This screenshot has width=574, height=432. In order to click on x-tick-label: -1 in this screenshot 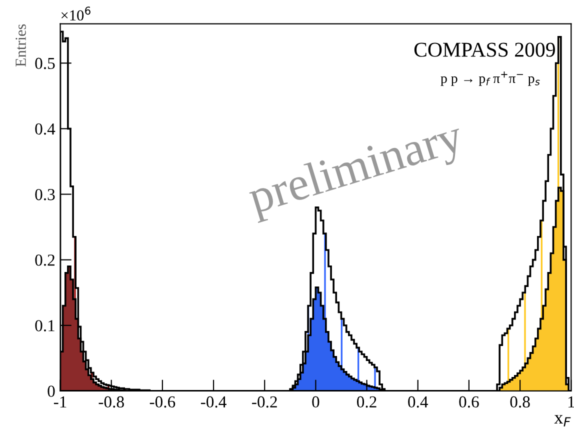, I will do `click(60, 402)`.